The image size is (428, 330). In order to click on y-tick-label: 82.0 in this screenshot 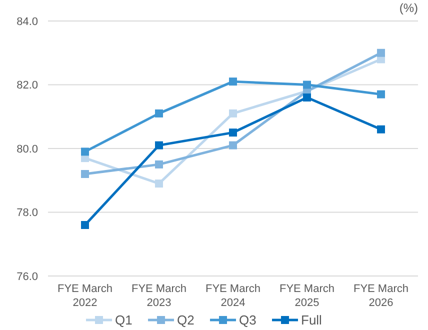, I will do `click(27, 86)`.